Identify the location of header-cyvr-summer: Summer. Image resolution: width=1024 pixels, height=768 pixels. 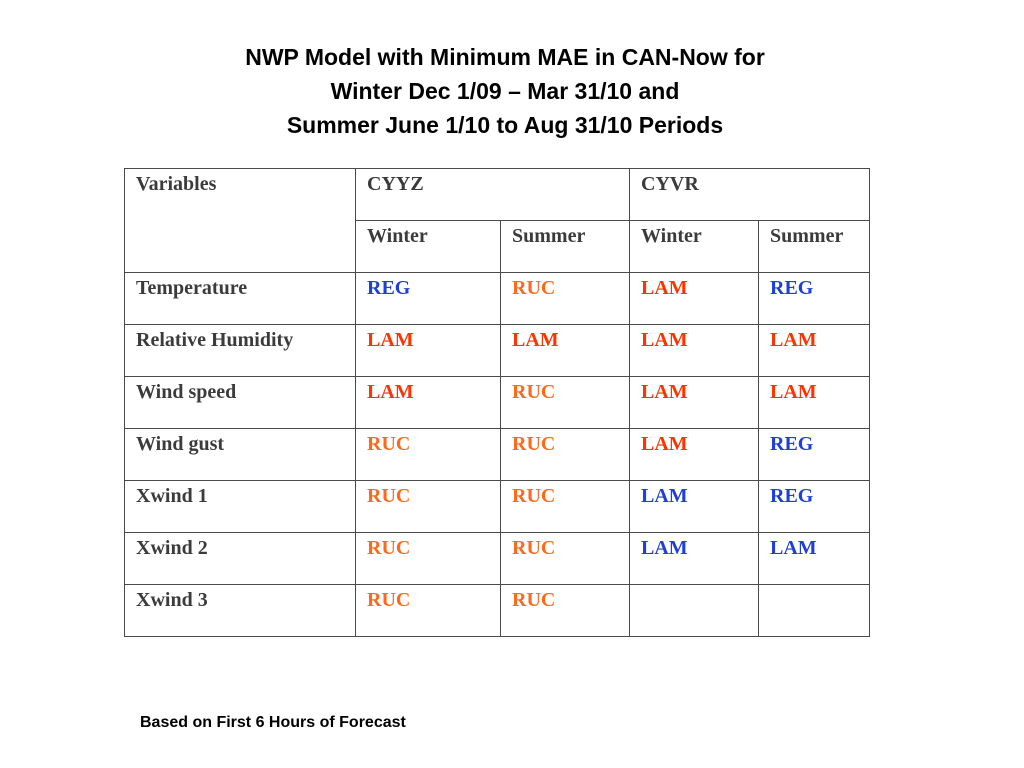
(814, 246).